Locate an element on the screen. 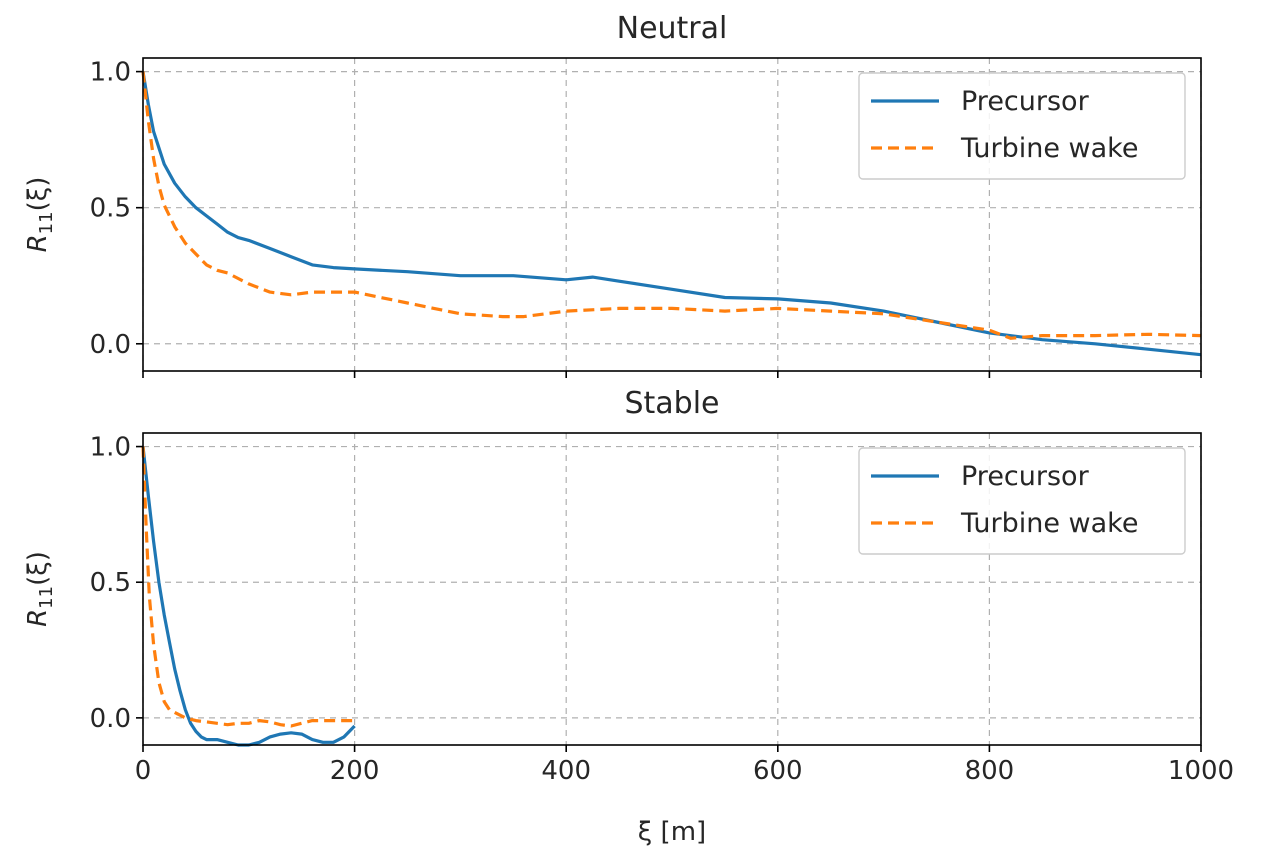  stable-x-tick-label: 0 is located at coordinates (143, 771).